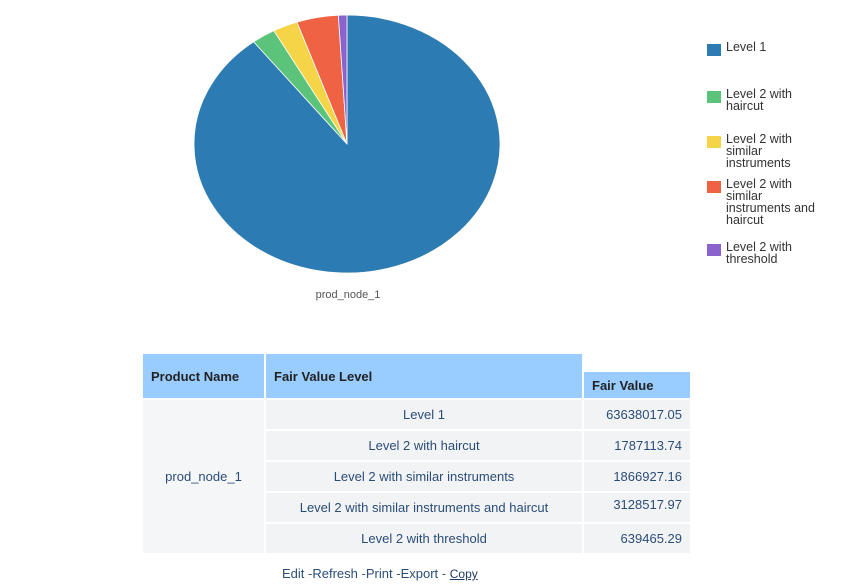 The width and height of the screenshot is (858, 588). I want to click on level-cell: Level 1, so click(424, 414).